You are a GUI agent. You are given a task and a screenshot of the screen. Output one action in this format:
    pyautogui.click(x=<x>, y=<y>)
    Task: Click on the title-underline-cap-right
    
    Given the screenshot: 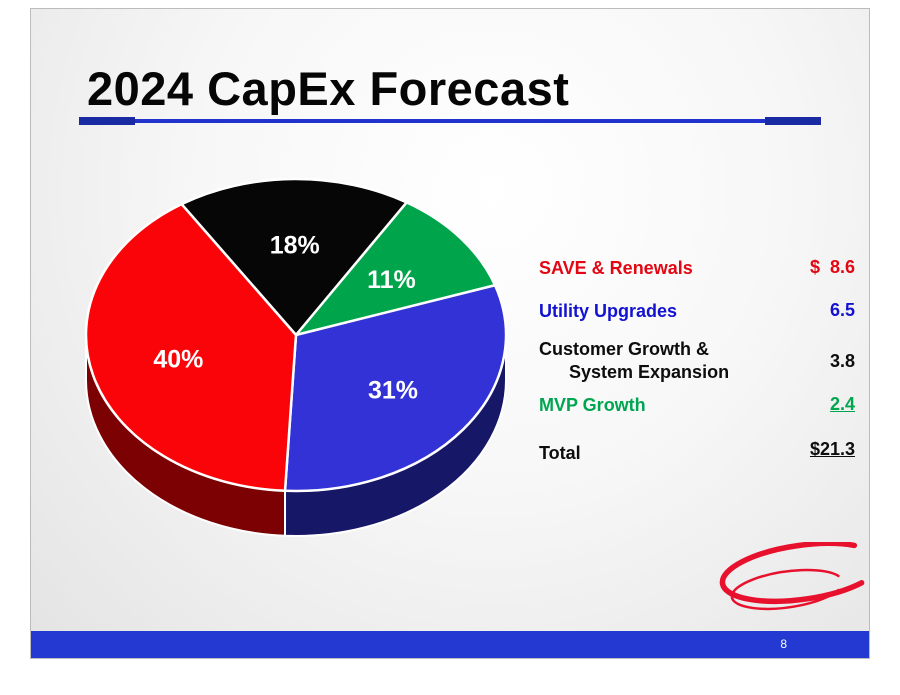 What is the action you would take?
    pyautogui.click(x=793, y=121)
    